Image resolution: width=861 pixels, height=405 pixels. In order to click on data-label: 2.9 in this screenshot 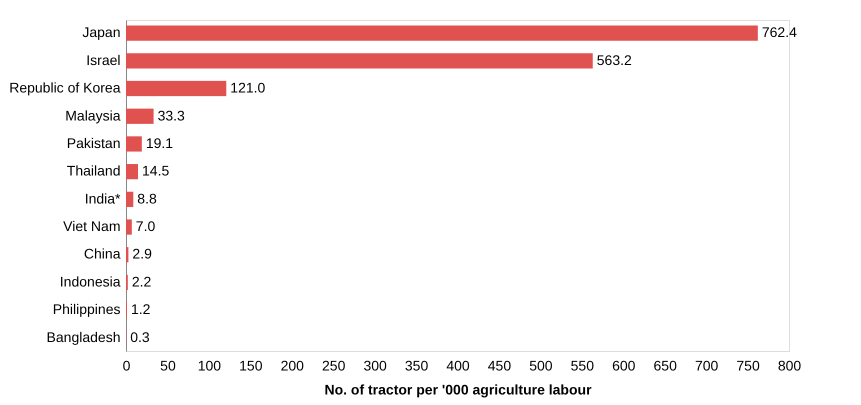, I will do `click(142, 254)`.